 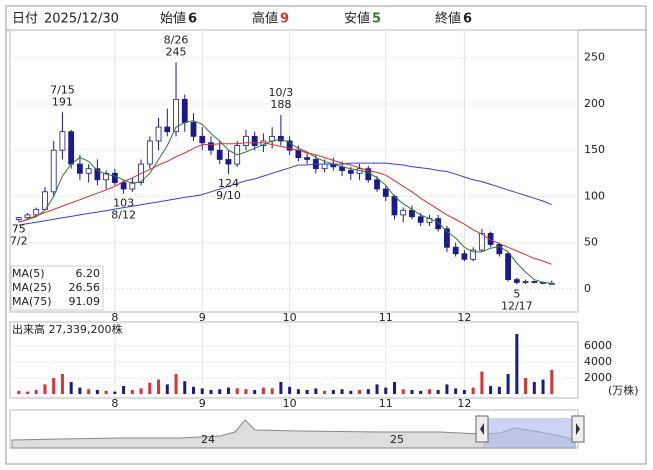 What do you see at coordinates (85, 287) in the screenshot?
I see `legend-value: 26.56` at bounding box center [85, 287].